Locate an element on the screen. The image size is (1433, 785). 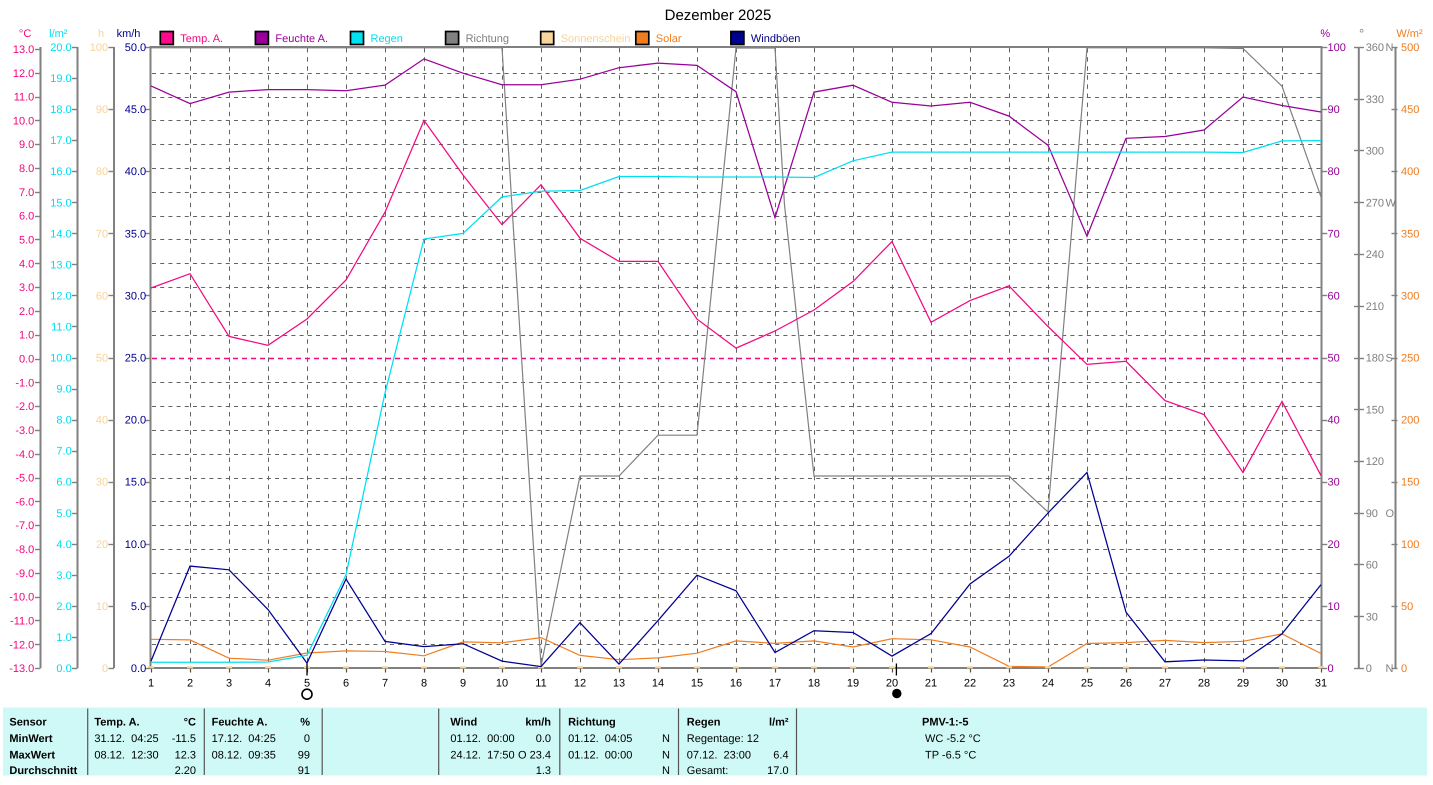
svg-text: Richtung is located at coordinates (487, 39).